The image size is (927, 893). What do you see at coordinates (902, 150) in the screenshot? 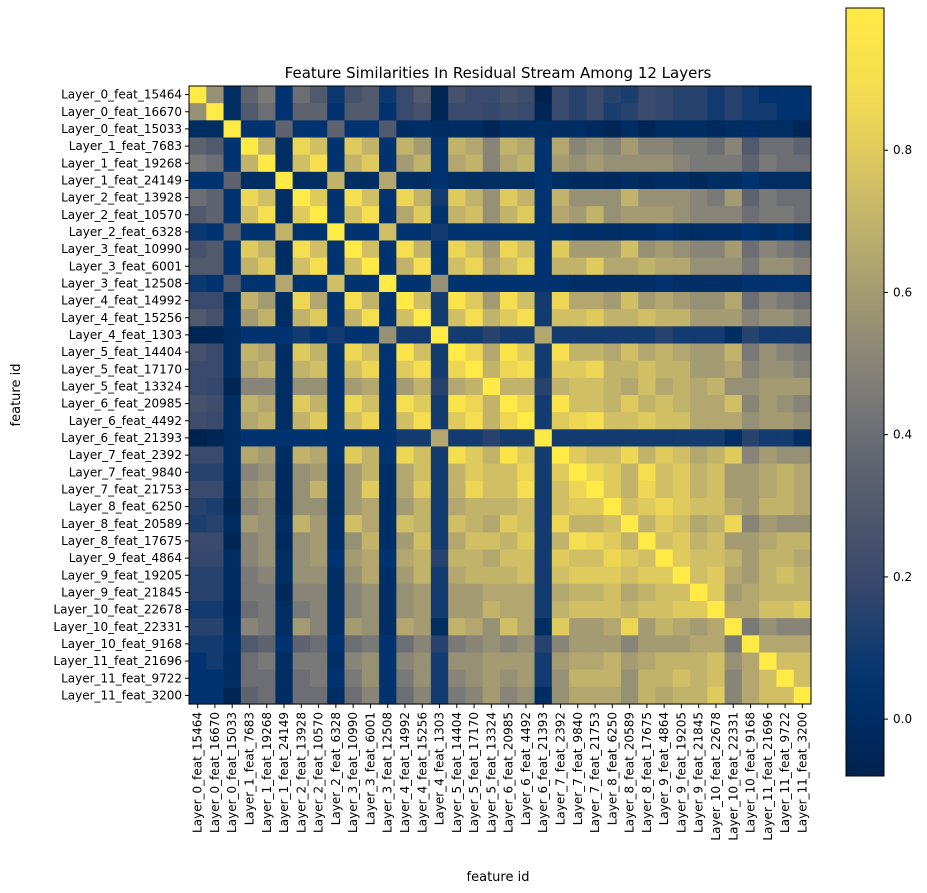
I see `colorbar-tick-label: 0.8` at bounding box center [902, 150].